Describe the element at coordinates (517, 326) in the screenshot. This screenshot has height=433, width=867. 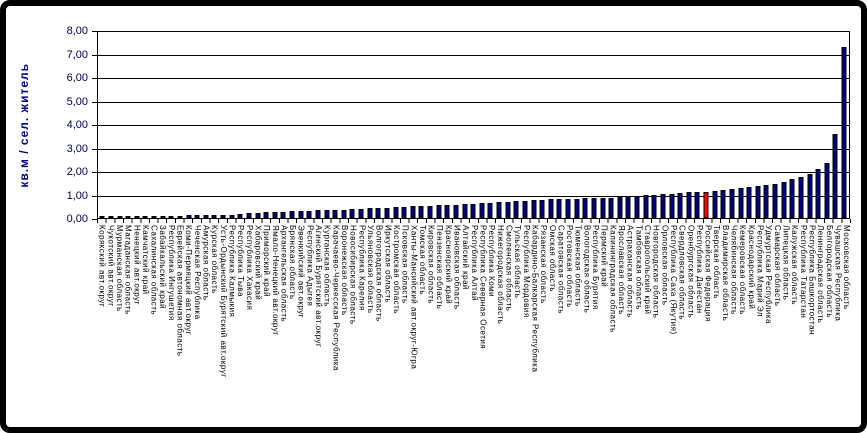
I see `x-label-cell: Тульская область` at that location.